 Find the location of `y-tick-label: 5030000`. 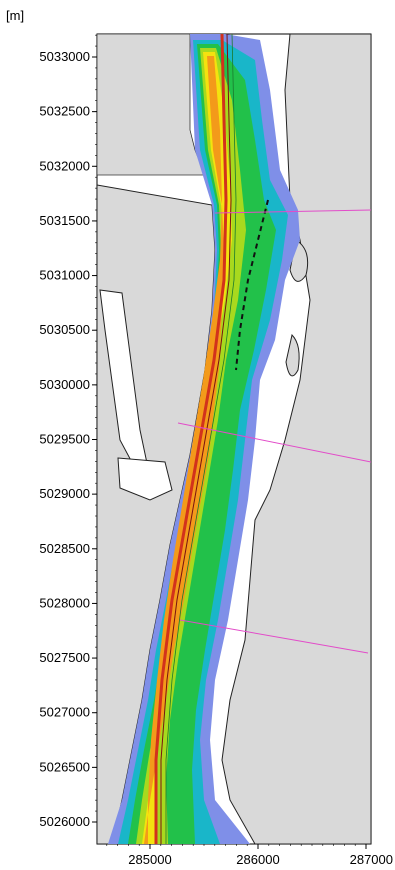

y-tick-label: 5030000 is located at coordinates (64, 384).